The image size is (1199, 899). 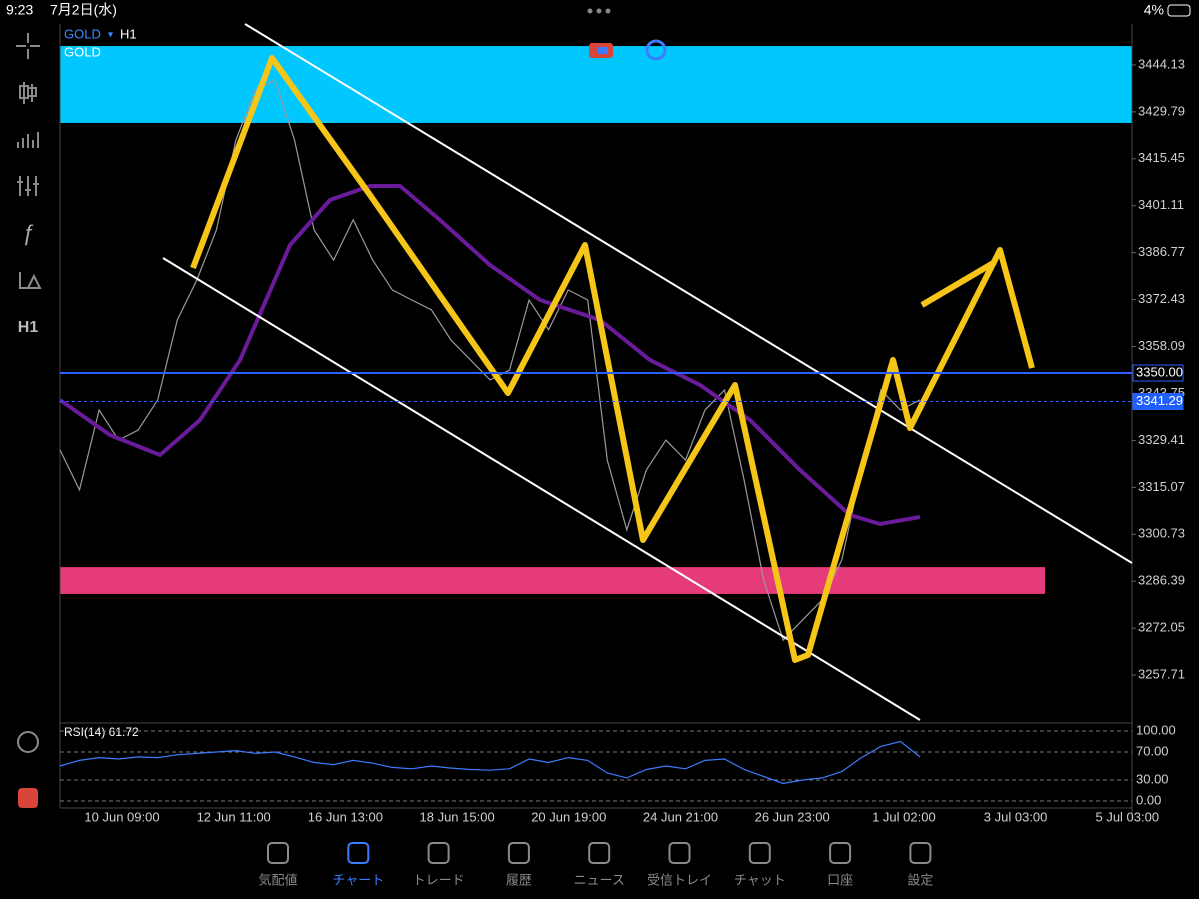 I want to click on status-date: 7月2日(水), so click(x=83, y=10).